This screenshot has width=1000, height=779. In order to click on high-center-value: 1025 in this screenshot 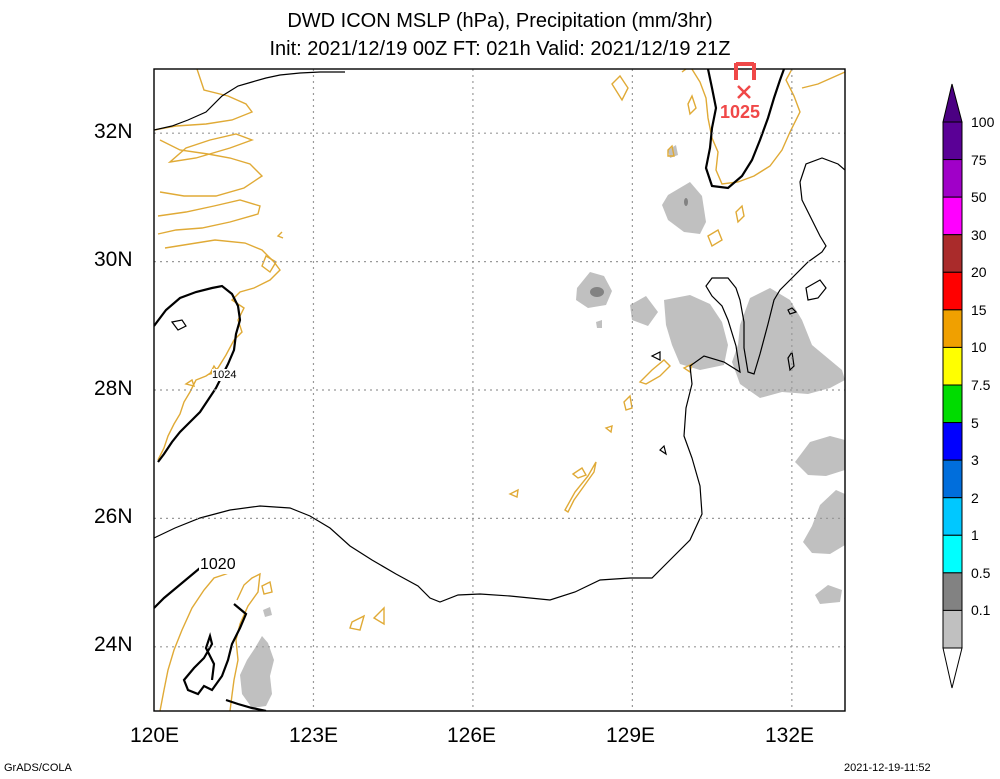, I will do `click(740, 112)`.